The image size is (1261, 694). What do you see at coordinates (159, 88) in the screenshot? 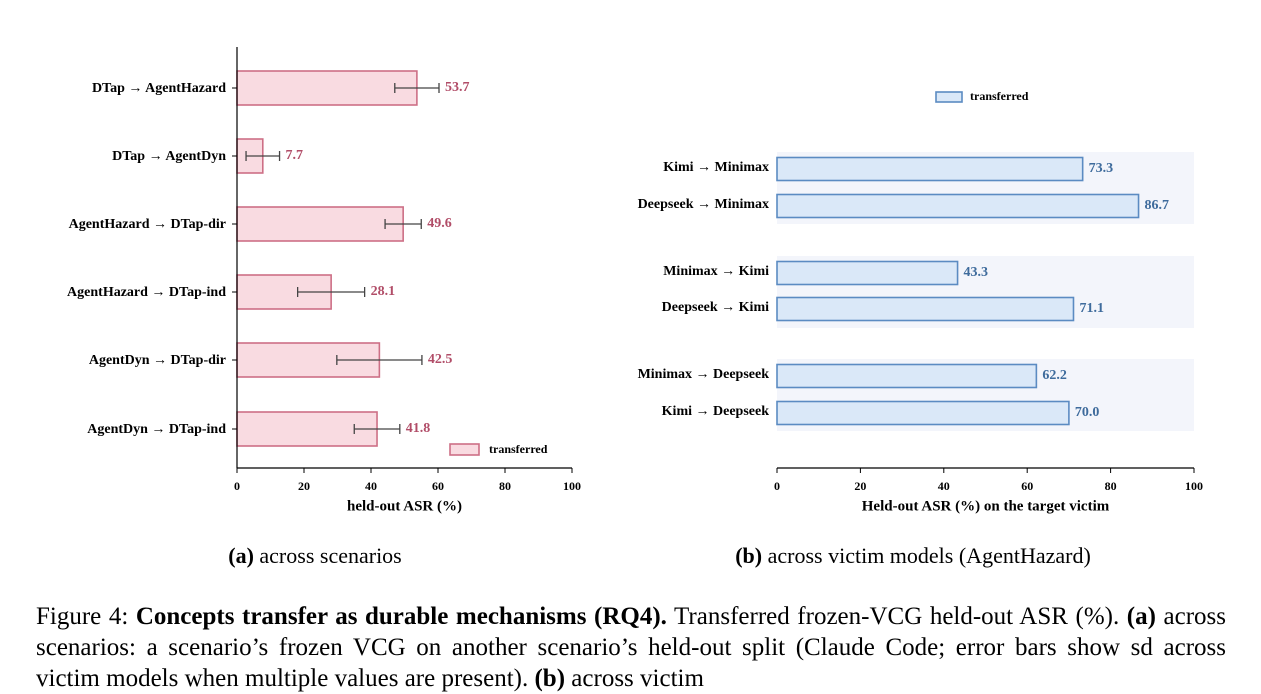
I see `category-label-a: DTap → AgentHazard` at bounding box center [159, 88].